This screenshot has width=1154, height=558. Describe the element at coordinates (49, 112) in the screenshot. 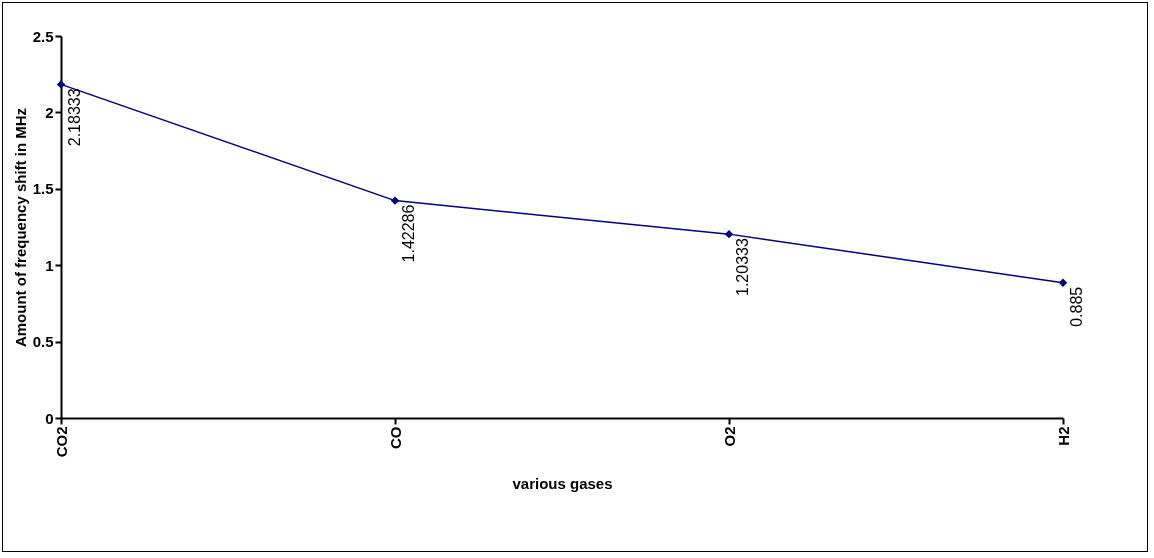

I see `y-tick-label: 2` at that location.